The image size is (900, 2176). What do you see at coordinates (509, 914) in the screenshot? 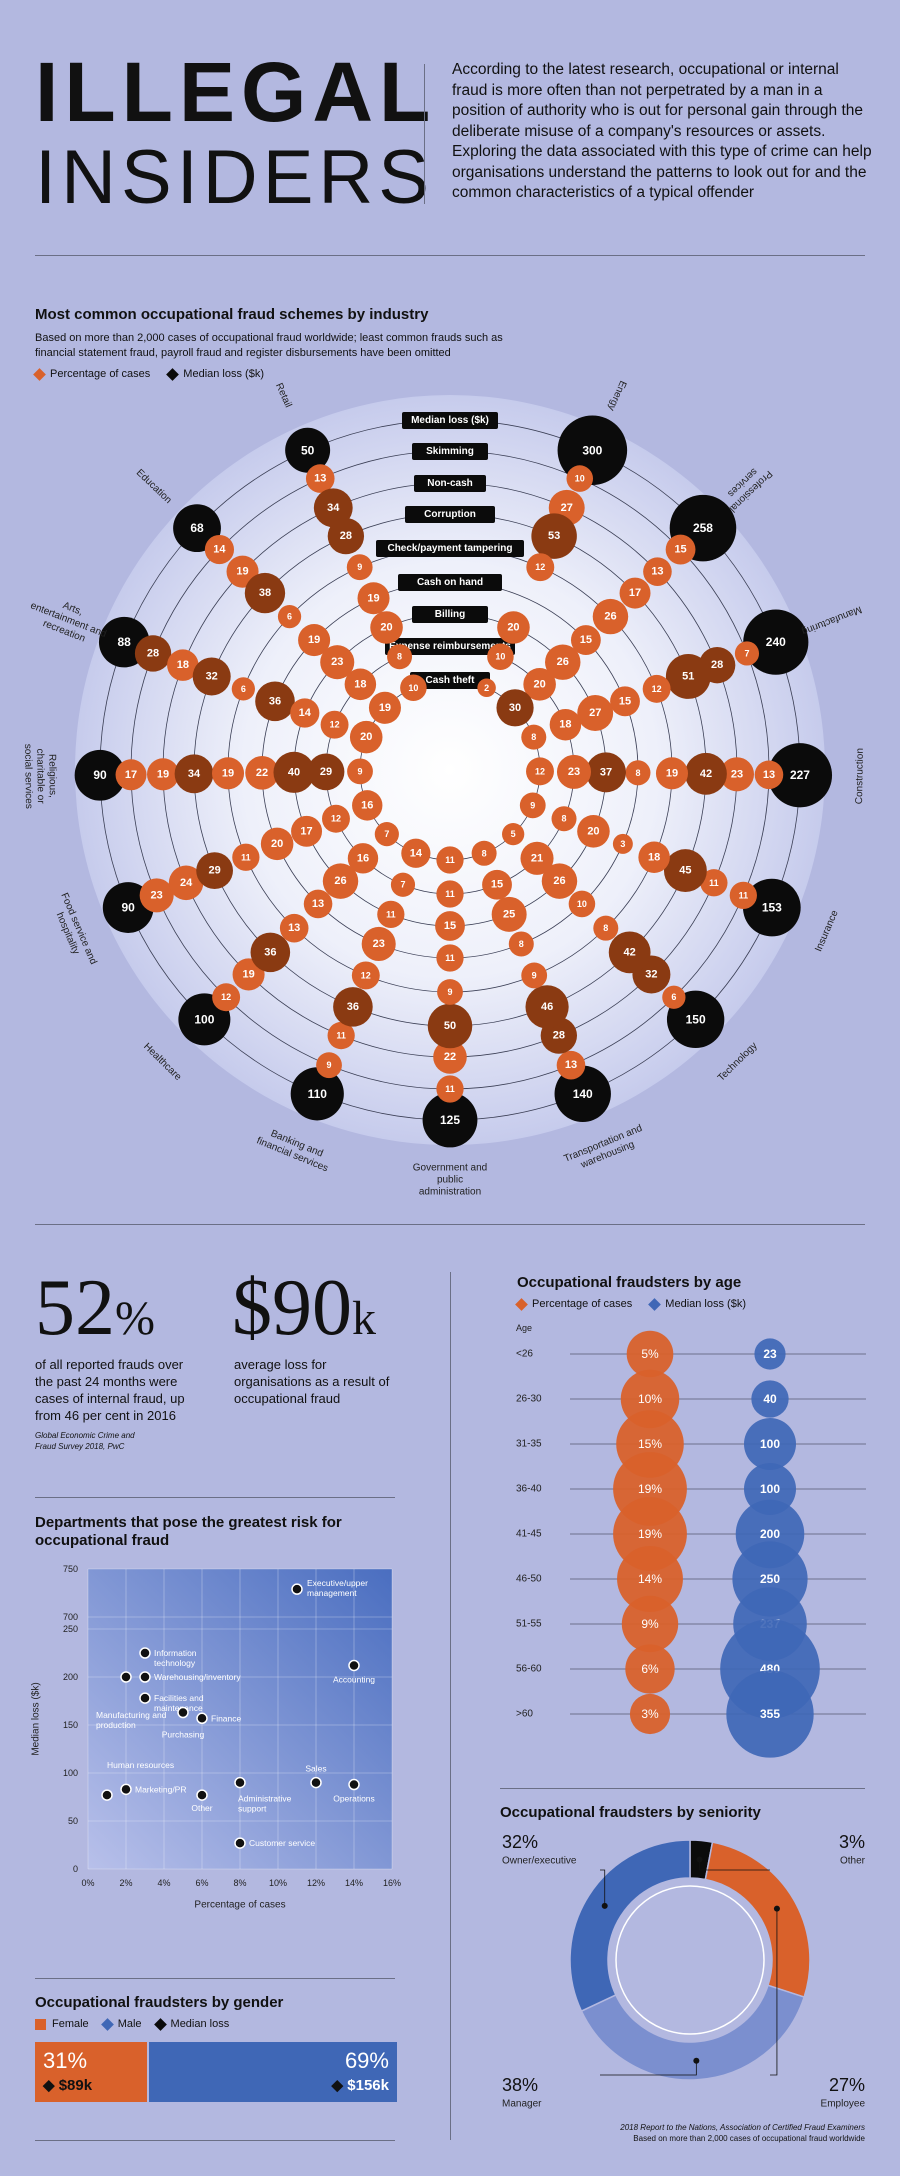
I see `radial-point: 25` at bounding box center [509, 914].